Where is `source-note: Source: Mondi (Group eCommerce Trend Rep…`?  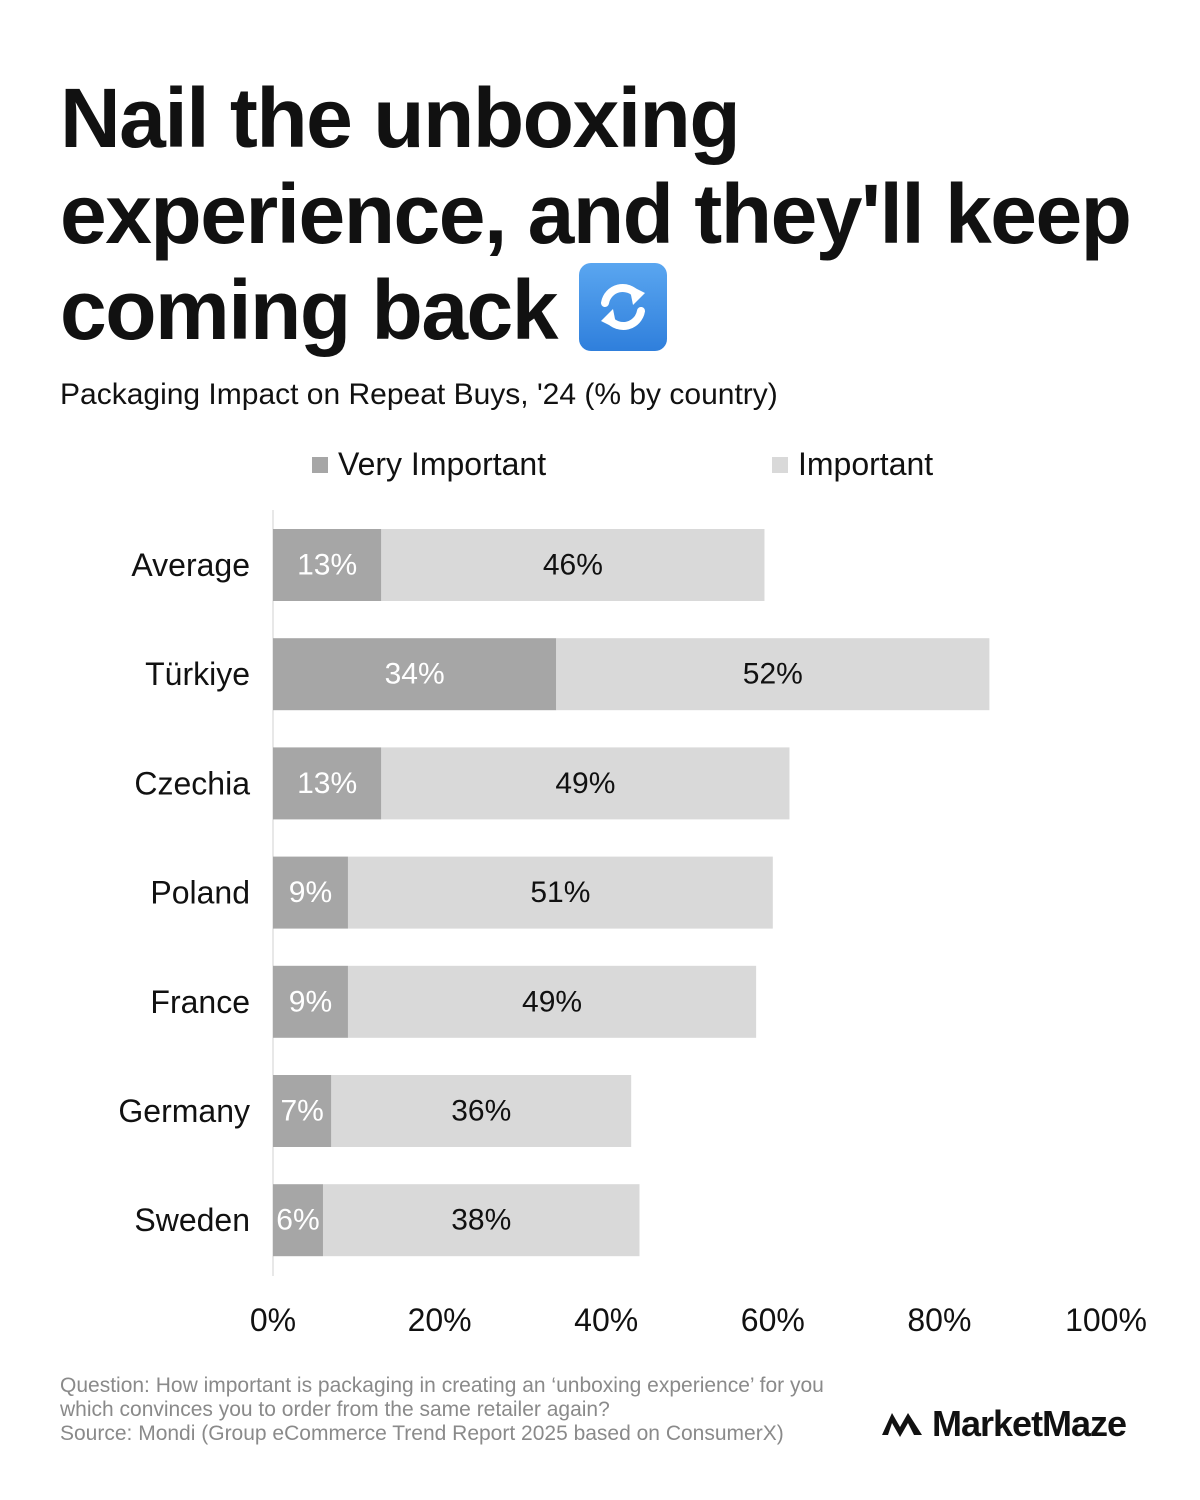 source-note: Source: Mondi (Group eCommerce Trend Rep… is located at coordinates (422, 1433).